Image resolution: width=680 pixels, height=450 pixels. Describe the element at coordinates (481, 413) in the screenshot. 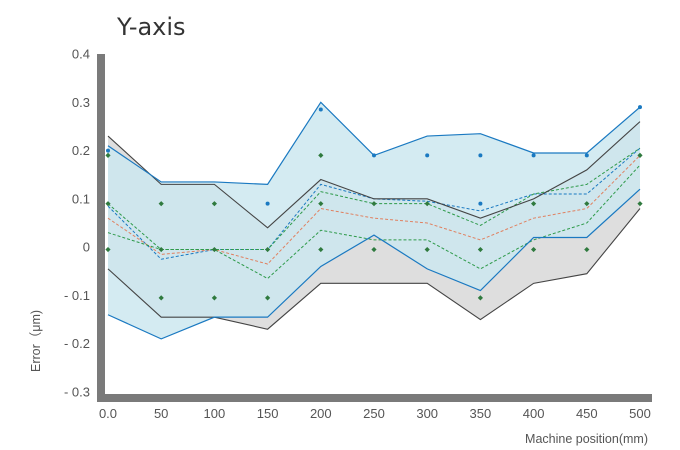

I see `x-tick-label: 350` at that location.